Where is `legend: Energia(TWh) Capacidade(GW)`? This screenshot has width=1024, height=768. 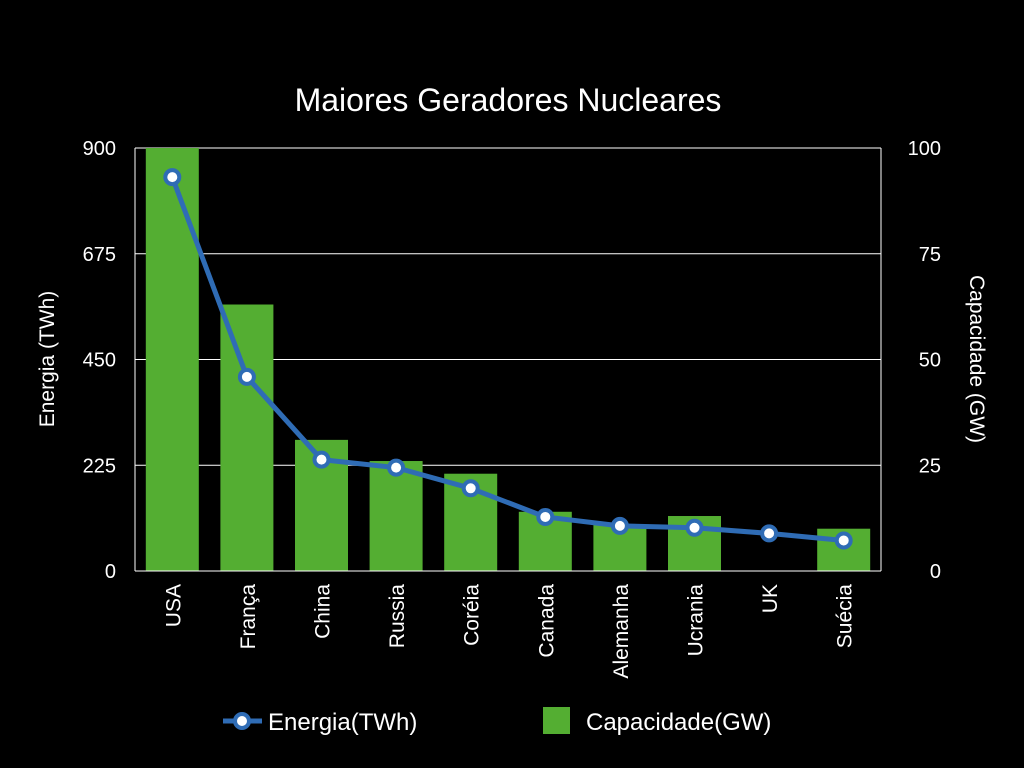
legend: Energia(TWh) Capacidade(GW) is located at coordinates (497, 721).